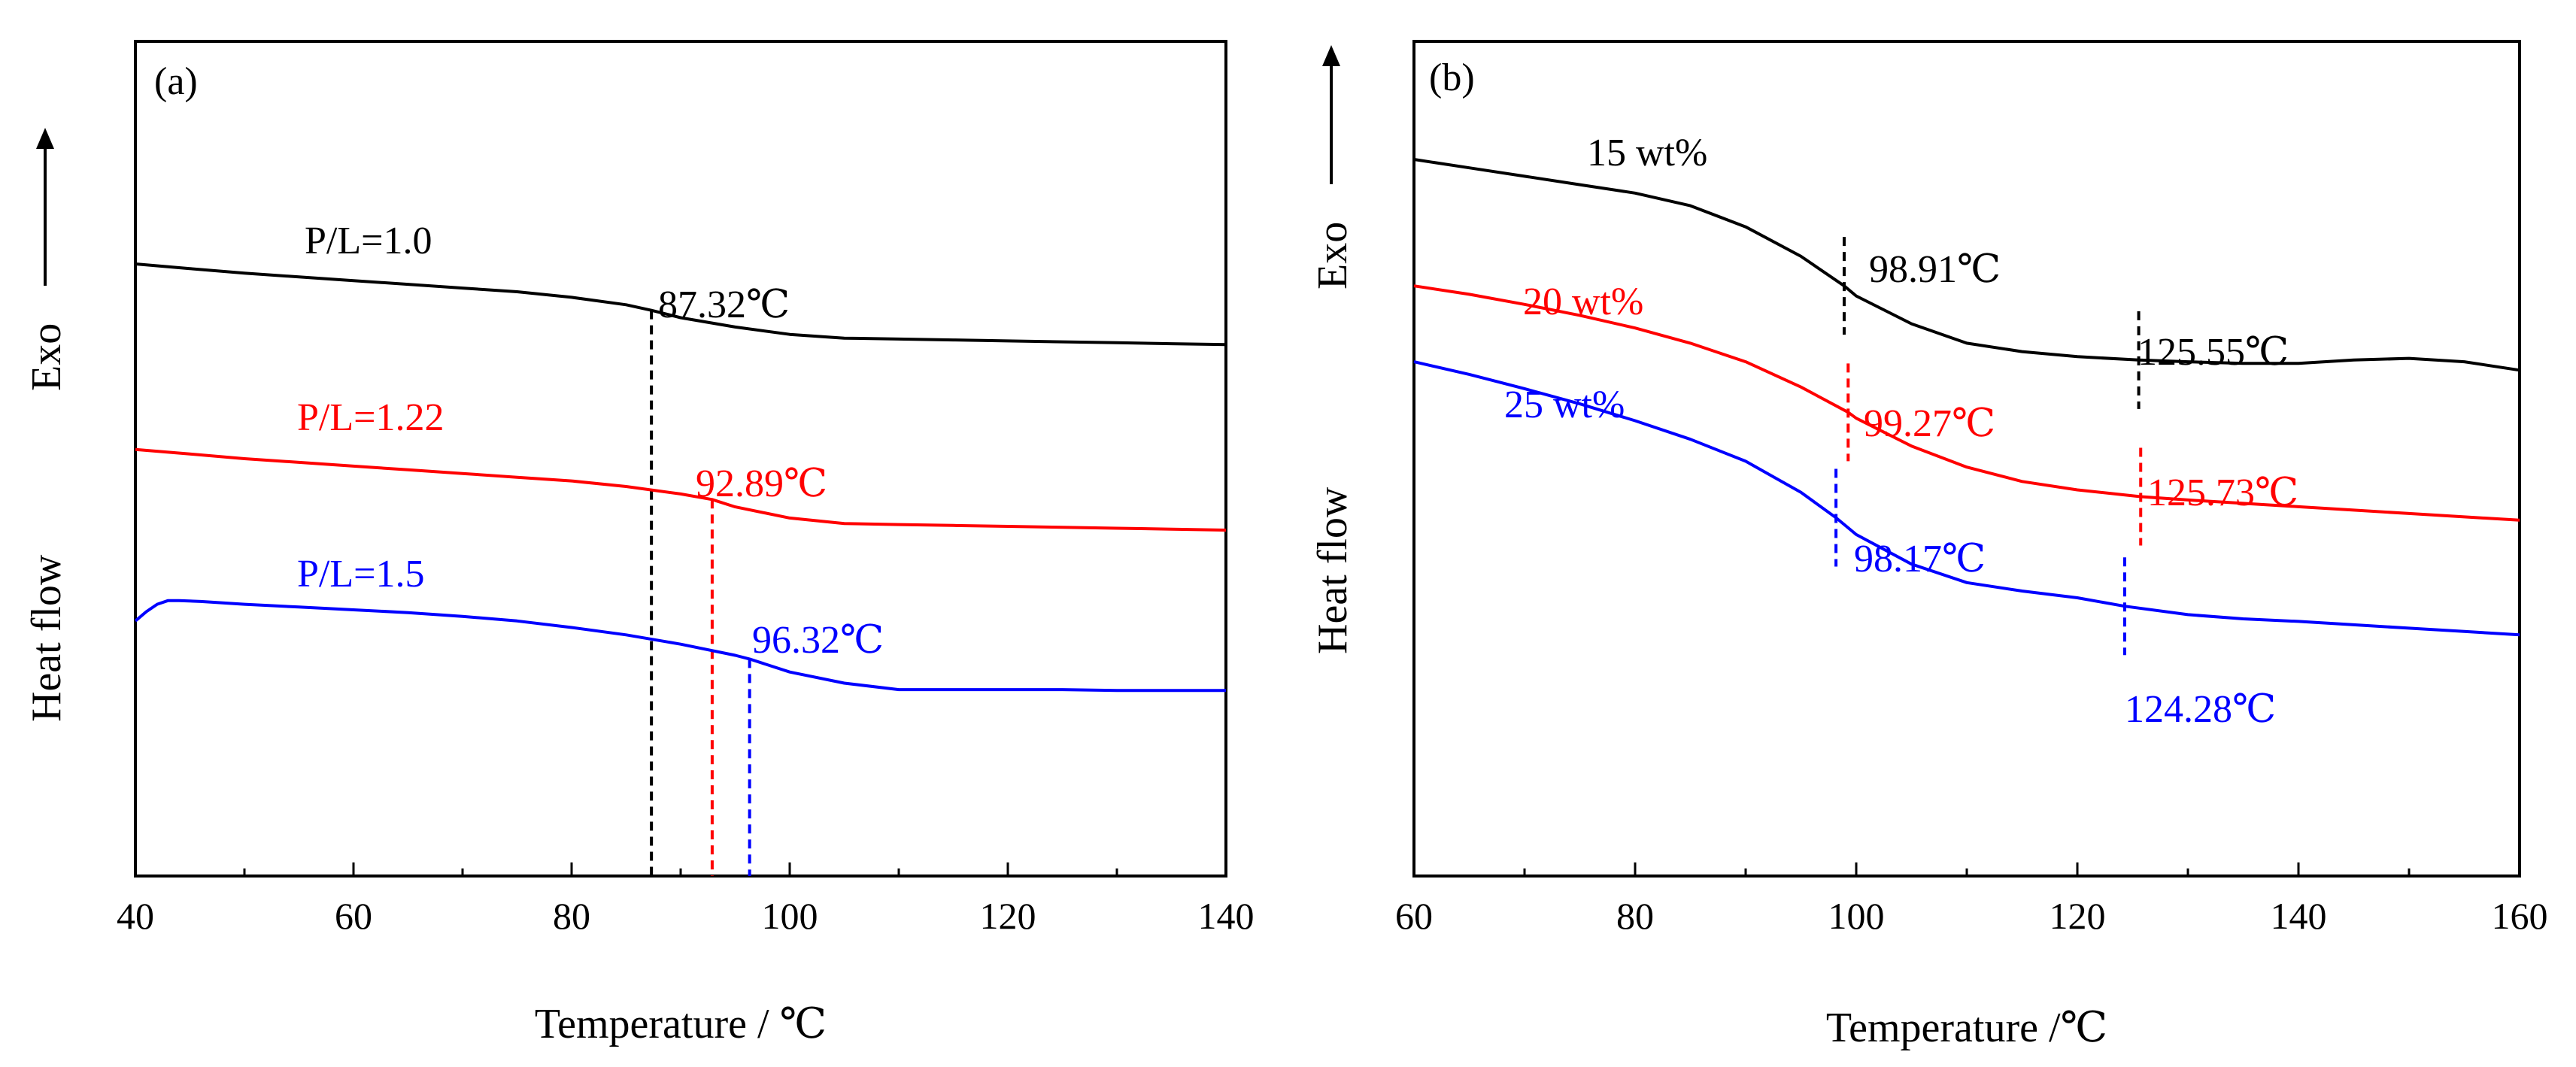 This screenshot has width=2576, height=1067. I want to click on series-label: P/L=1.22, so click(370, 417).